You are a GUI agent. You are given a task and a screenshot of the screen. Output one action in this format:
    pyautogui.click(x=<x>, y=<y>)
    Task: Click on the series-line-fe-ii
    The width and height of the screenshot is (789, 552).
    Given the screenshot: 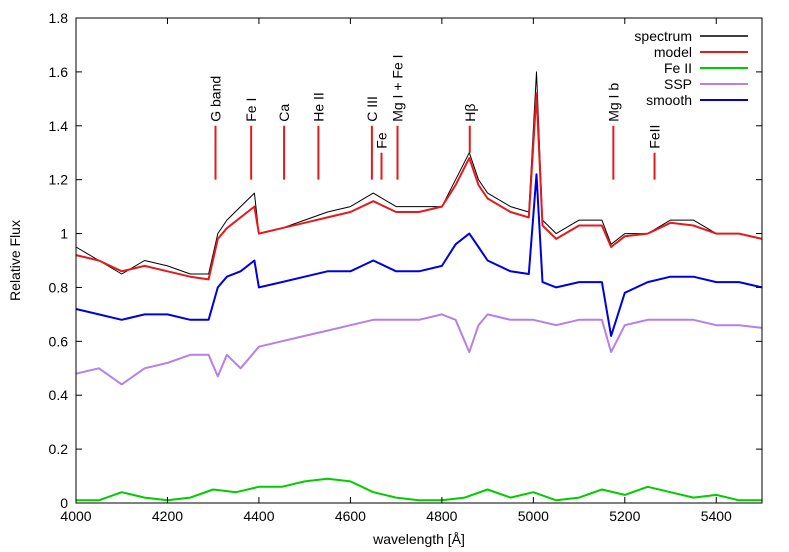 What is the action you would take?
    pyautogui.click(x=419, y=489)
    